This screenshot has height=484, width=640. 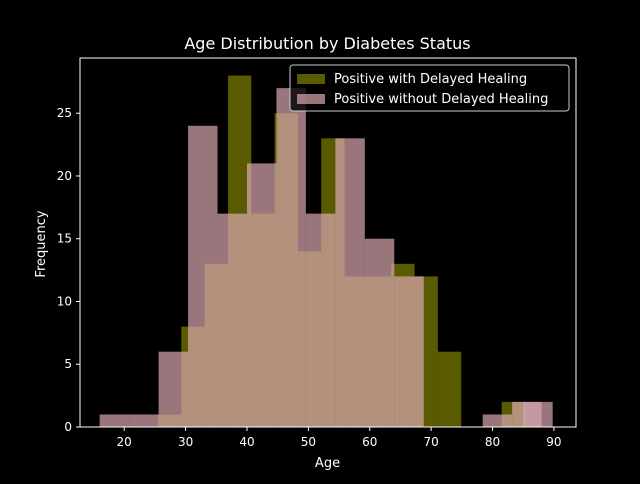 What do you see at coordinates (430, 442) in the screenshot?
I see `x-tick-label-6: 70` at bounding box center [430, 442].